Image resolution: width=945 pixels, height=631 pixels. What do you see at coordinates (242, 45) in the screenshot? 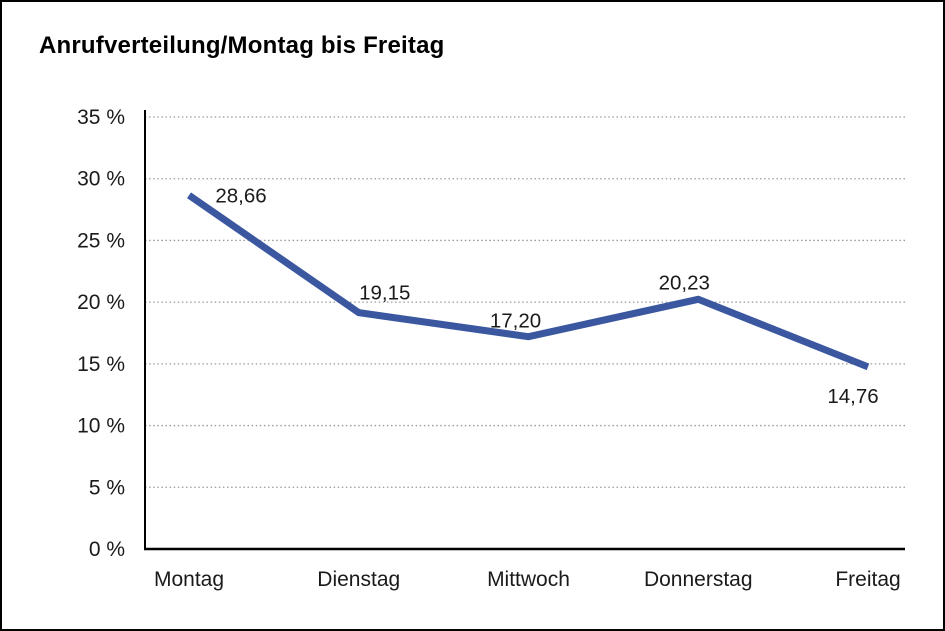
I see `chart-title: Anrufverteilung/Montag bis Freitag` at bounding box center [242, 45].